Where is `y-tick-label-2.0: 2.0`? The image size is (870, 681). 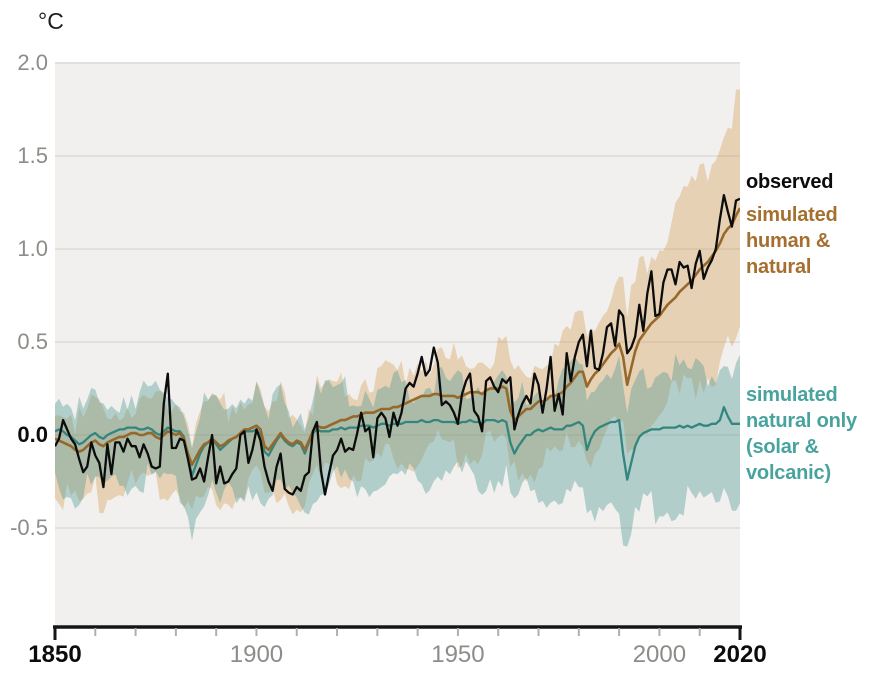
y-tick-label-2.0: 2.0 is located at coordinates (32, 62).